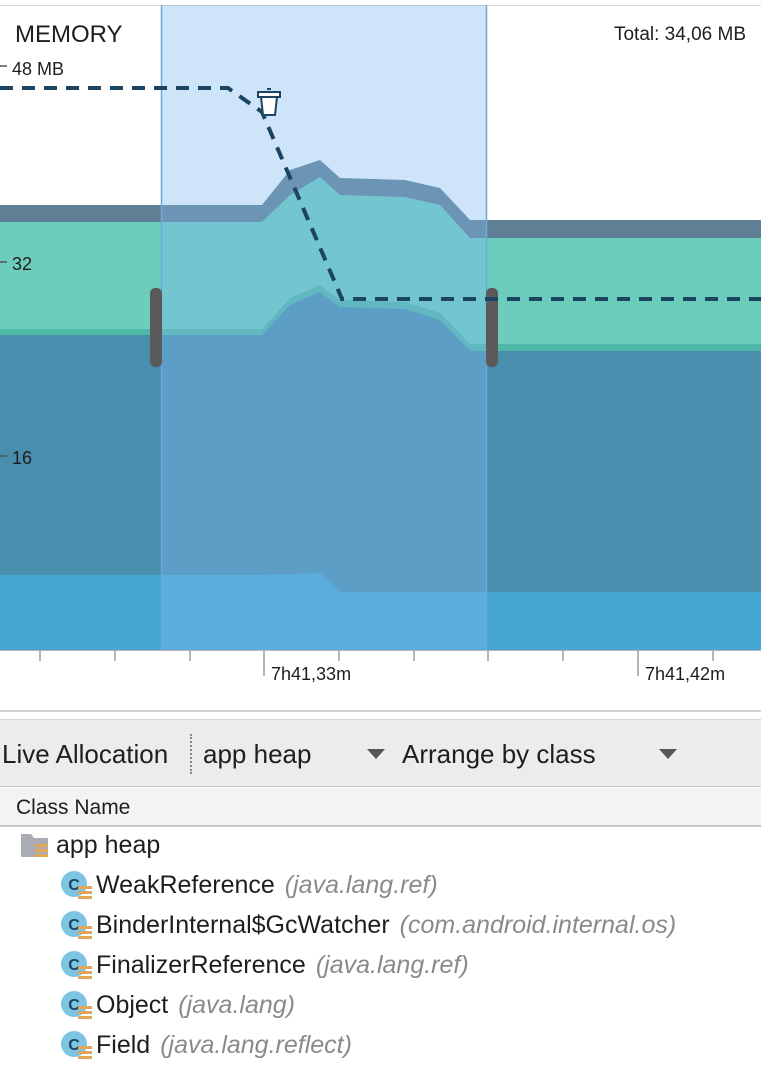 The width and height of the screenshot is (761, 1085). I want to click on time-axis-ticks, so click(376, 663).